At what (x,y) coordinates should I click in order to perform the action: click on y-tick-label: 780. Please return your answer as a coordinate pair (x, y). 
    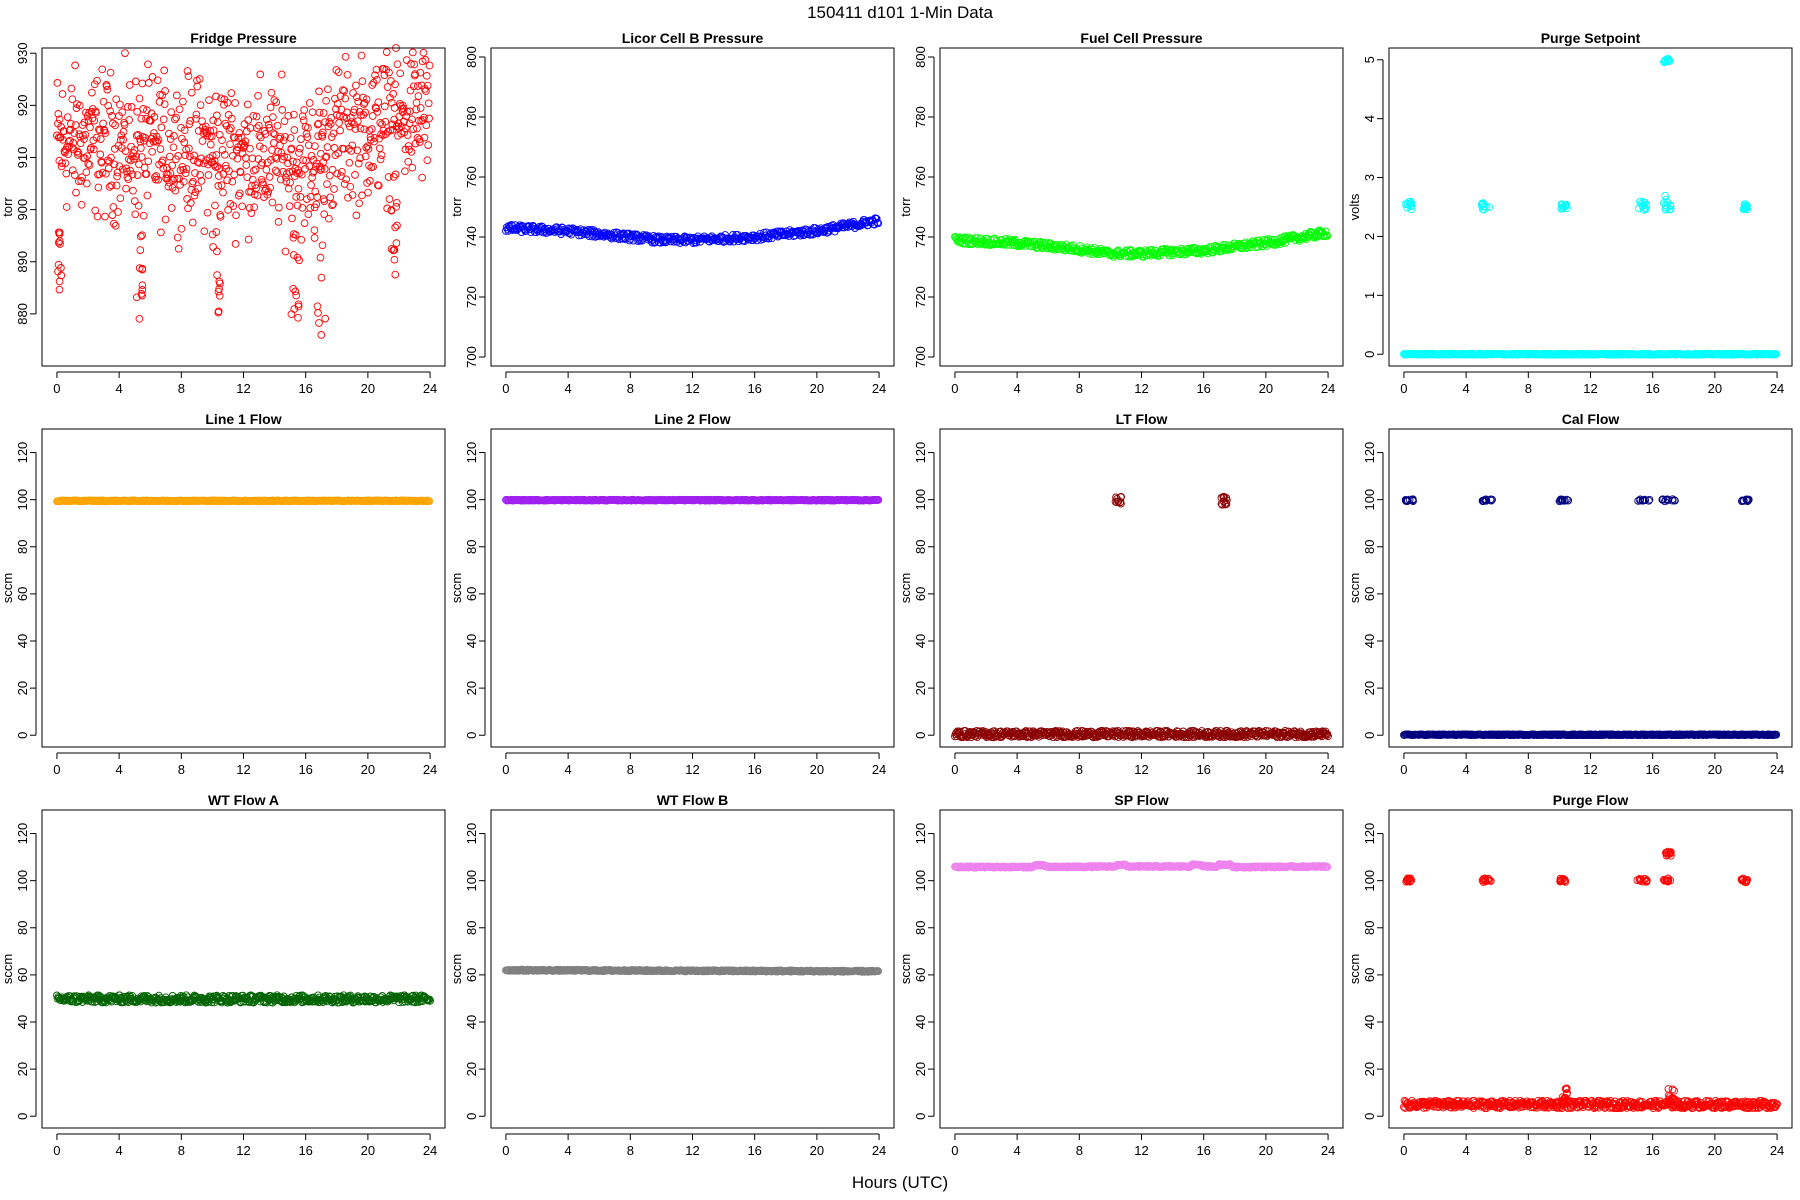
    Looking at the image, I should click on (920, 117).